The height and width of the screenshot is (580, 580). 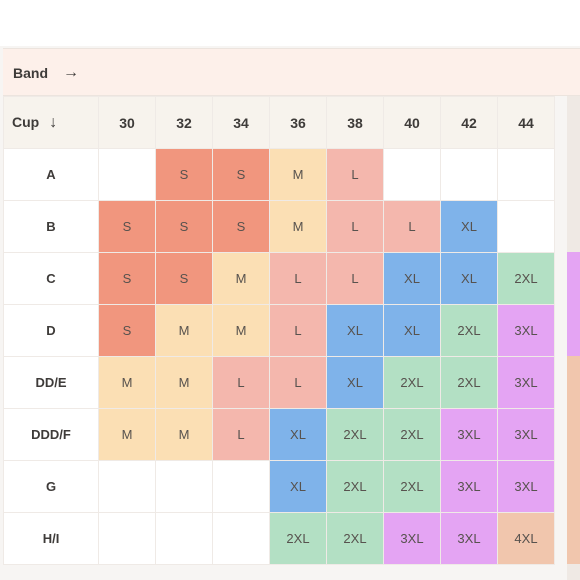 What do you see at coordinates (26, 121) in the screenshot?
I see `cup-label: Cup` at bounding box center [26, 121].